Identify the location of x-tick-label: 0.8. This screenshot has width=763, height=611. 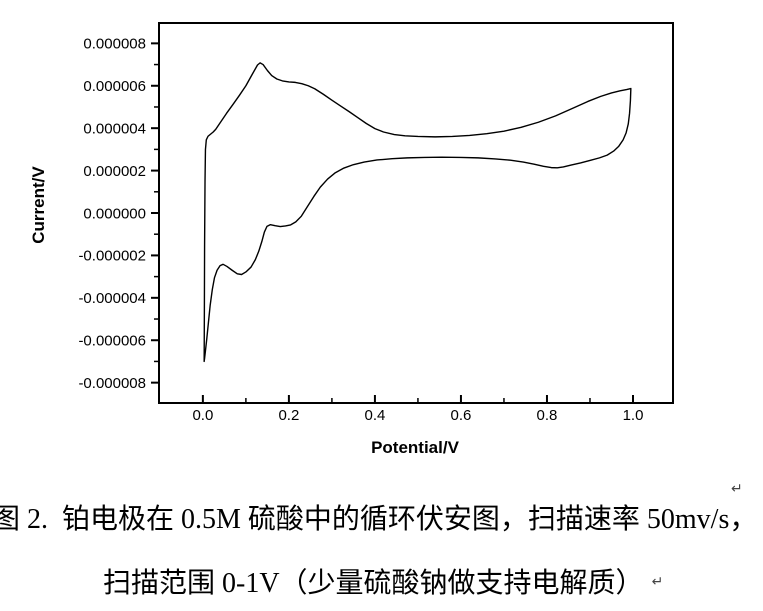
(547, 415).